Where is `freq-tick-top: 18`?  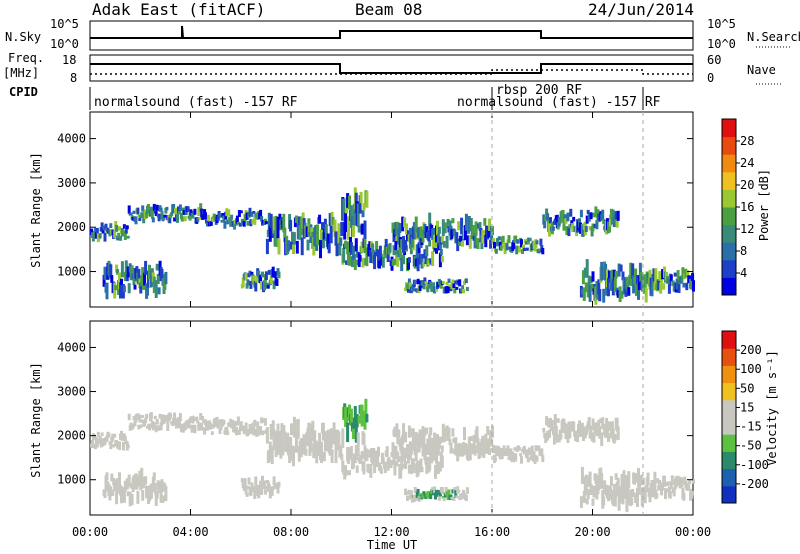 freq-tick-top: 18 is located at coordinates (69, 60).